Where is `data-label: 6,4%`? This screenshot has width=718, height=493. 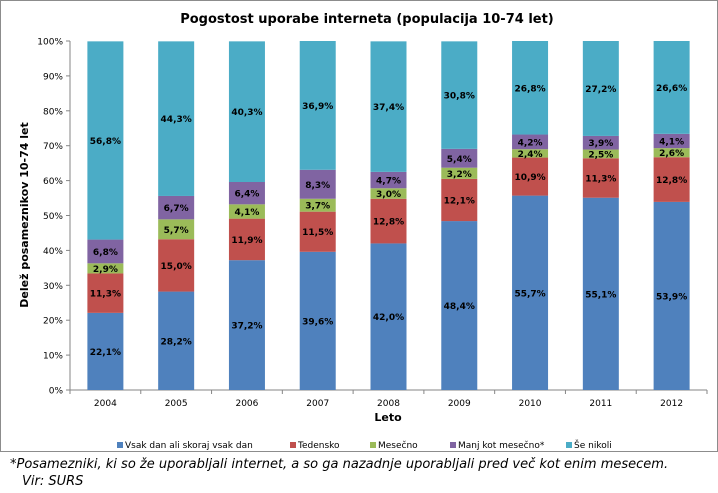 data-label: 6,4% is located at coordinates (246, 195).